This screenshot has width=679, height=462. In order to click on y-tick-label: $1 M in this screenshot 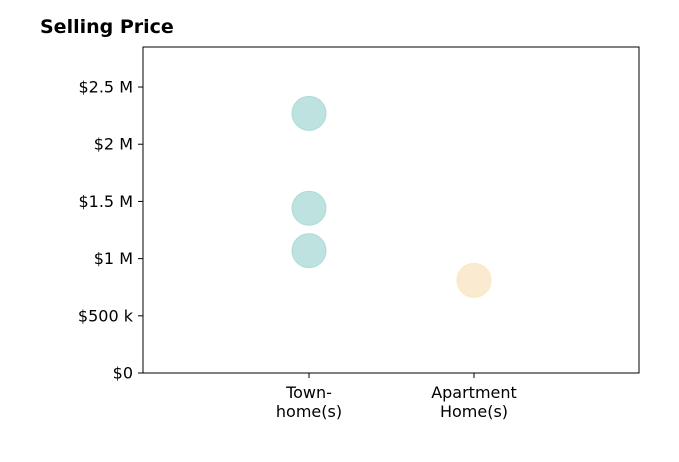, I will do `click(113, 258)`.